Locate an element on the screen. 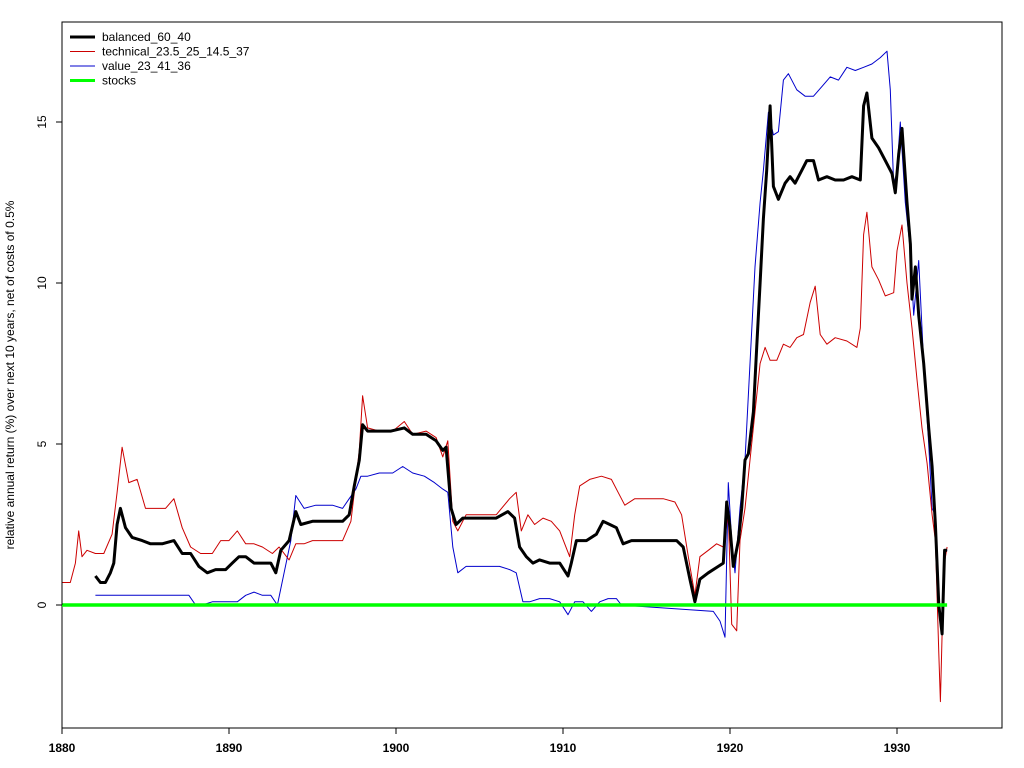 This screenshot has width=1024, height=768. legend-label: balanced_60_40 is located at coordinates (146, 37).